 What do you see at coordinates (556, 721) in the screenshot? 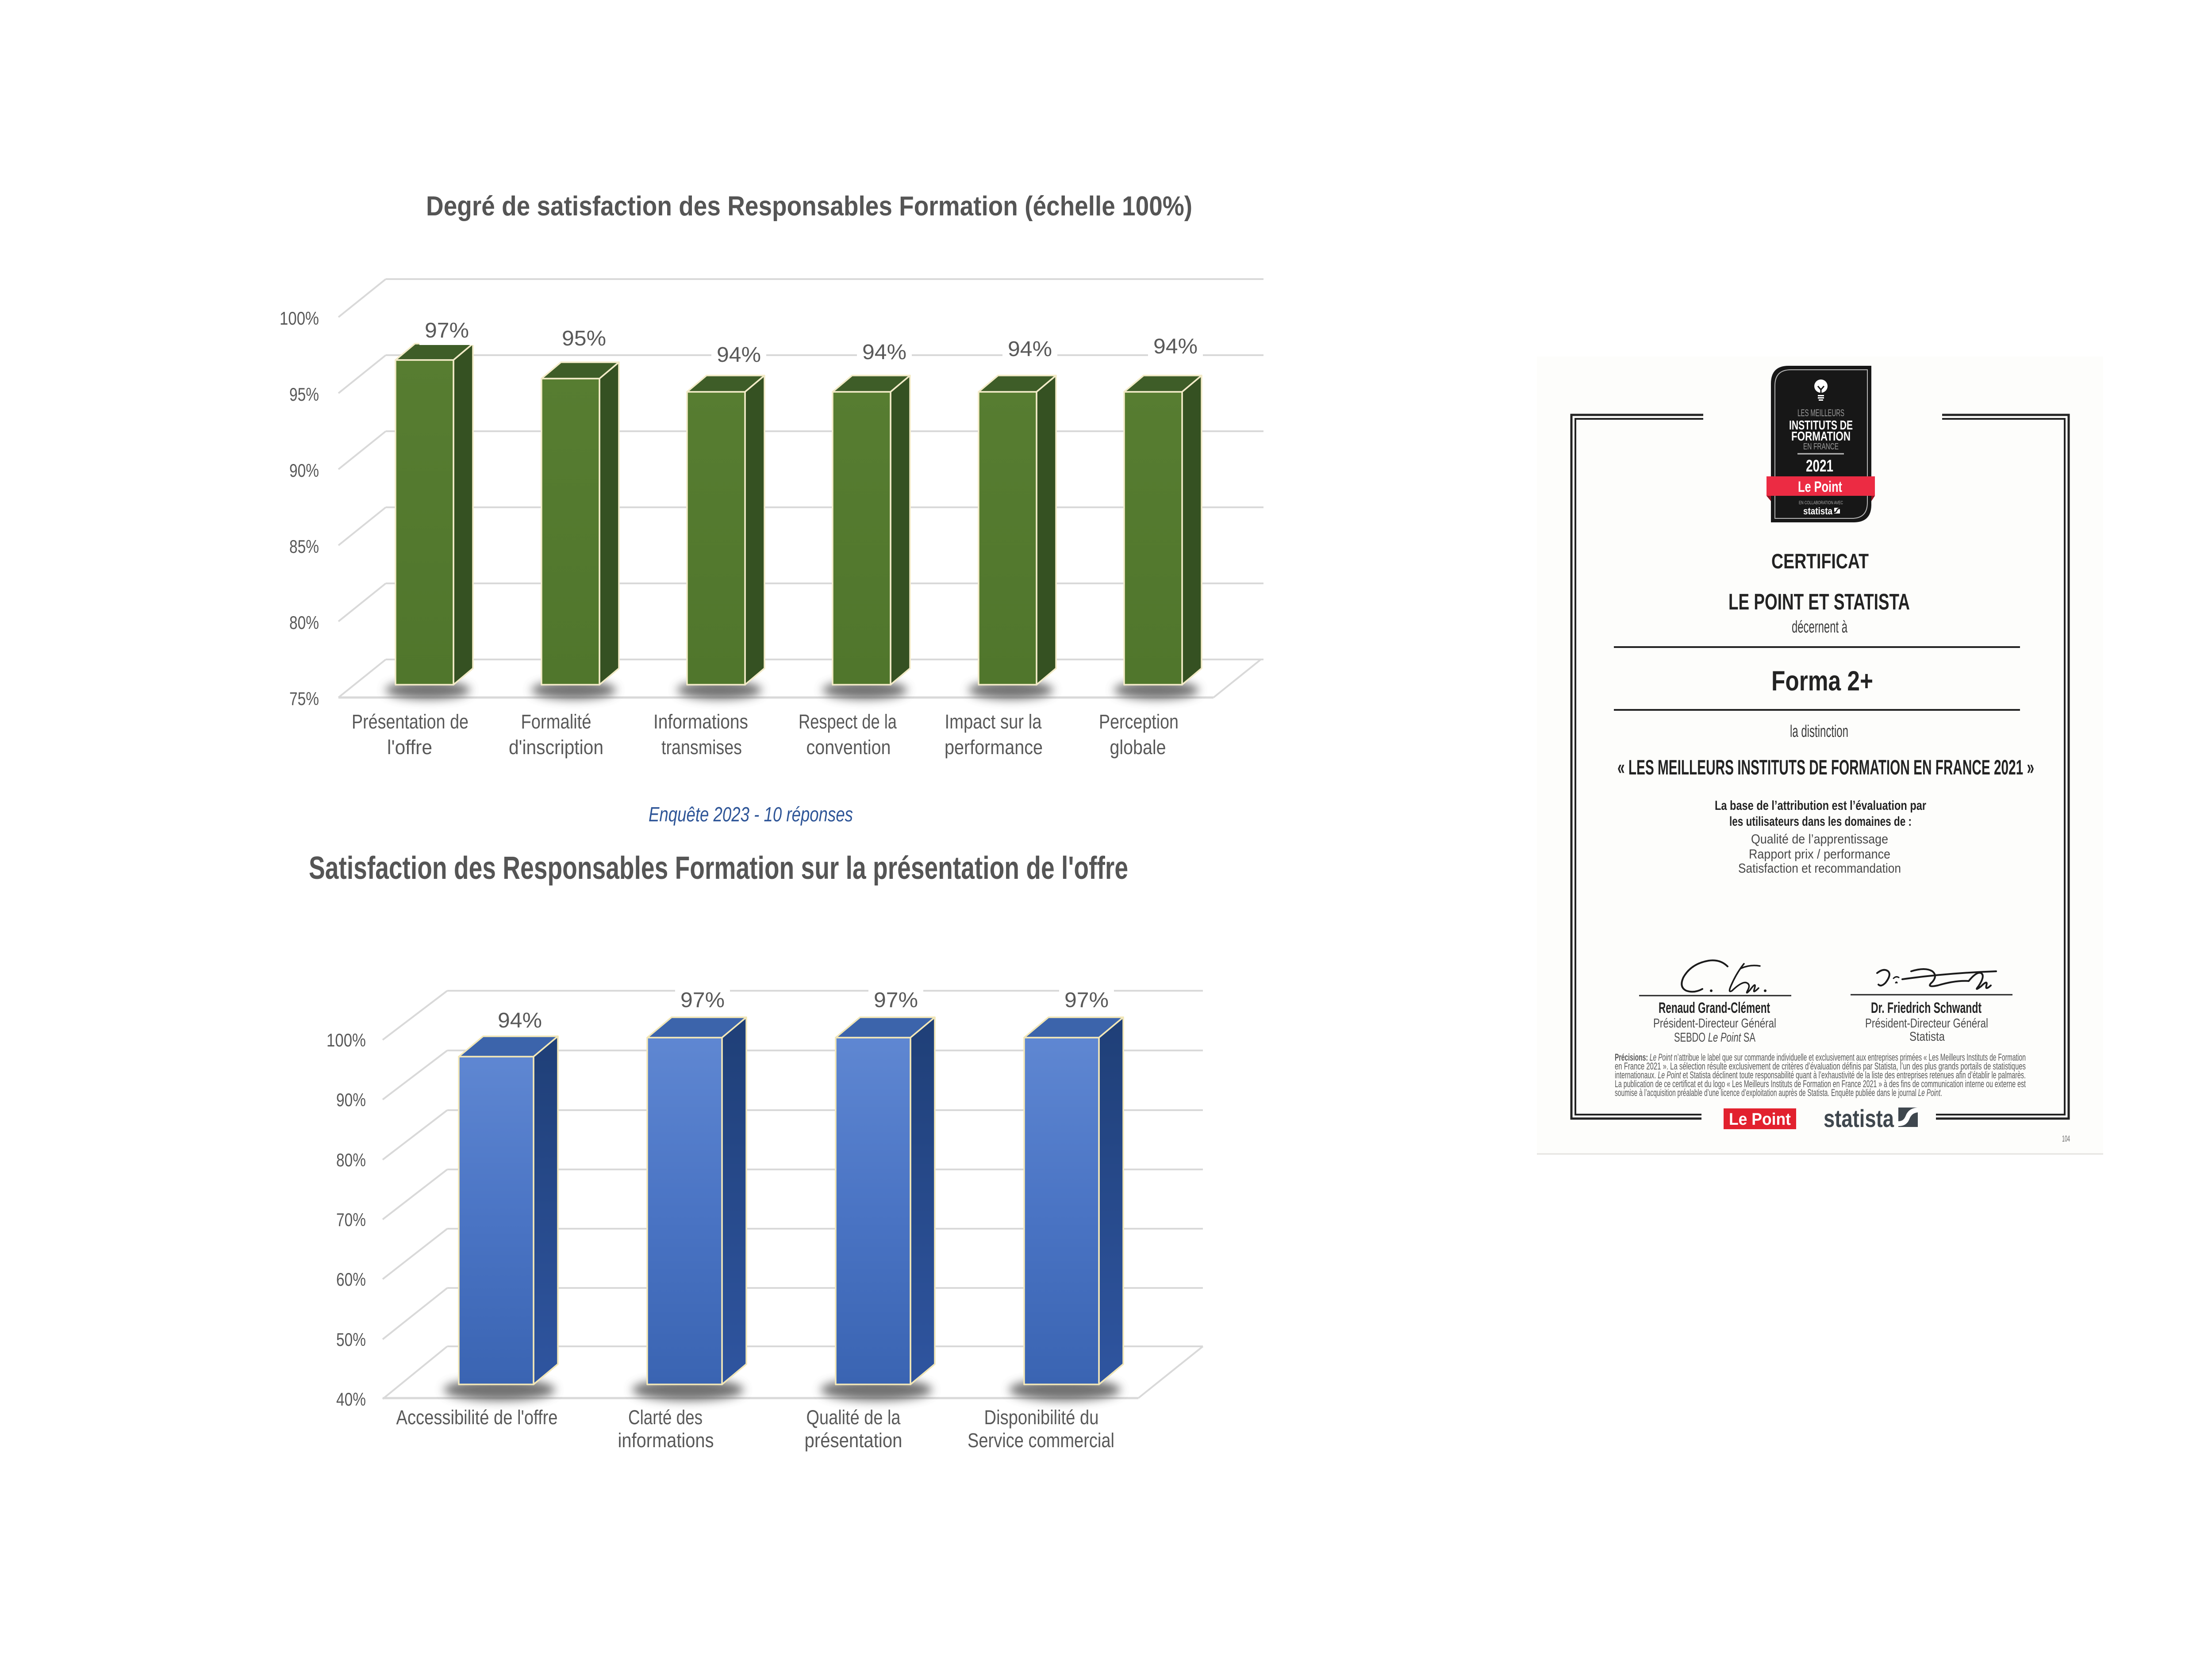
I see `svg-text: Formalité` at bounding box center [556, 721].